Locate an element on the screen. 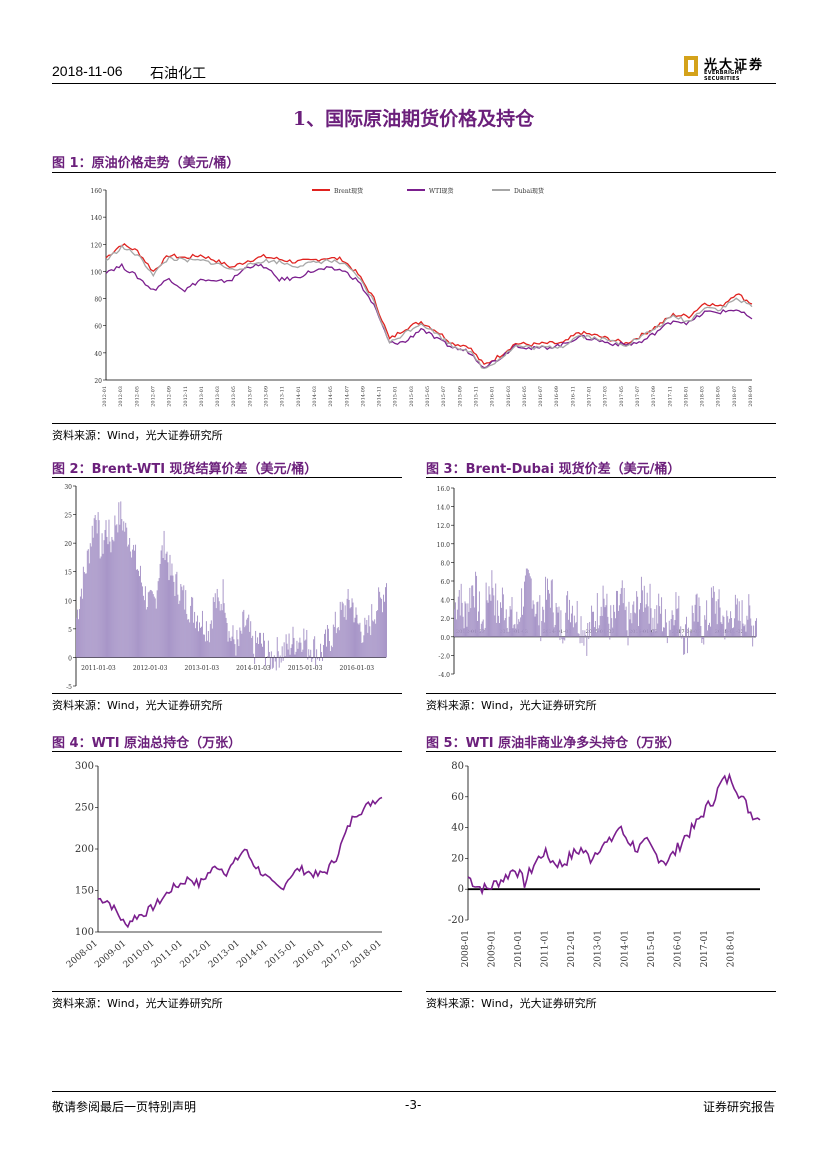 This screenshot has height=1169, width=827. fig3-y-tick-label: 16.0 is located at coordinates (444, 489).